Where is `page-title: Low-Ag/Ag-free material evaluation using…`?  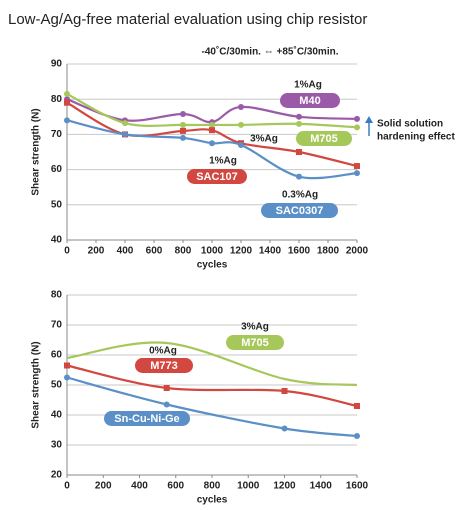 page-title: Low-Ag/Ag-free material evaluation using… is located at coordinates (187, 19).